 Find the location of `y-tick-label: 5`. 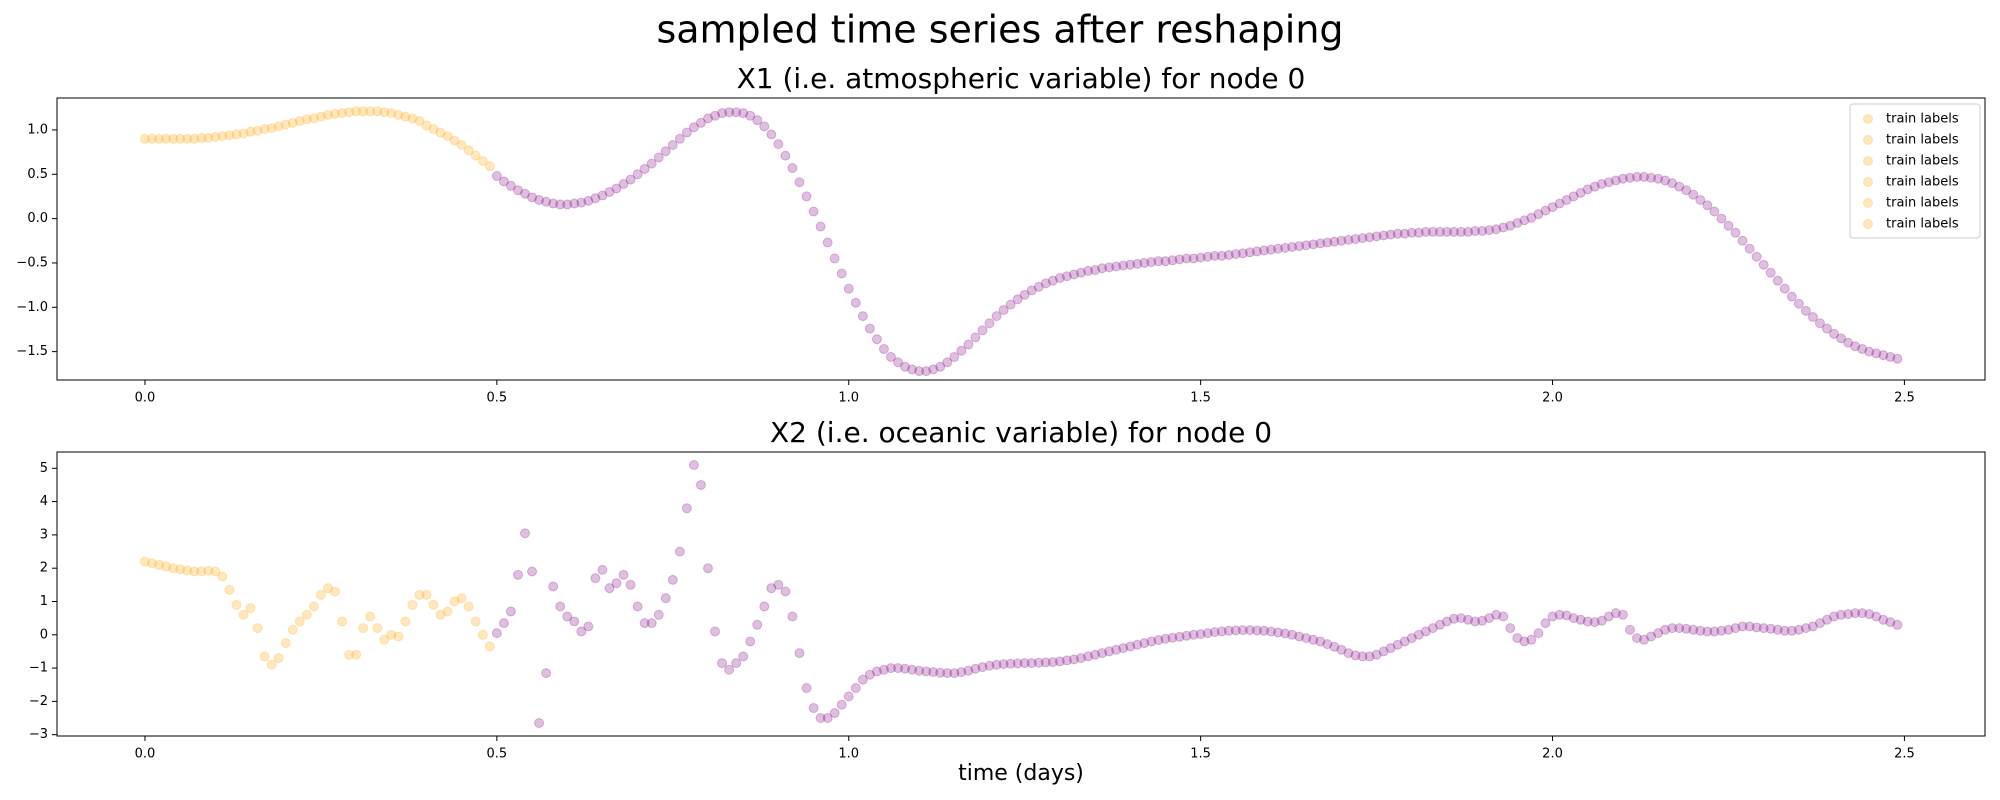

y-tick-label: 5 is located at coordinates (44, 468).